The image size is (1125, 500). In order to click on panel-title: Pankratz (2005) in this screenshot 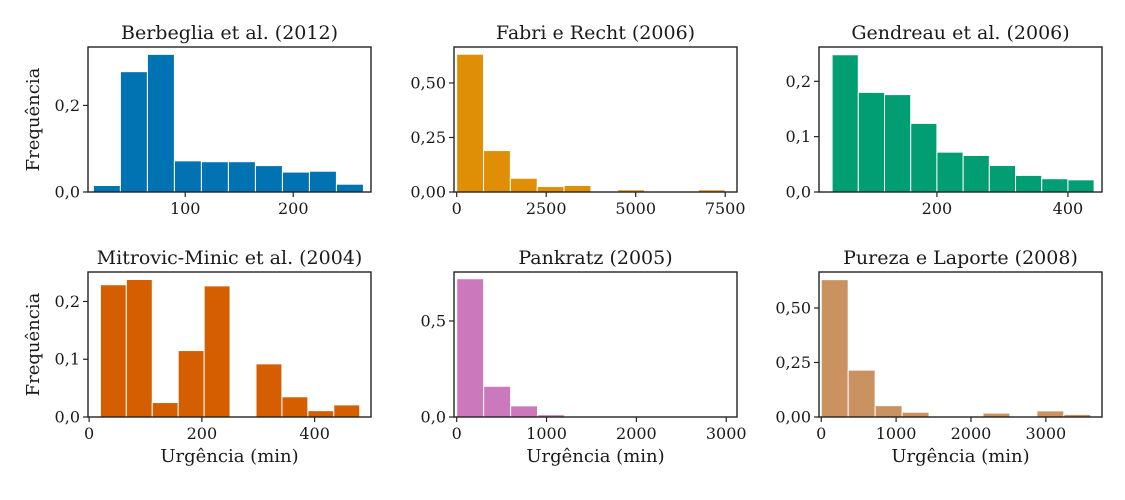, I will do `click(595, 258)`.